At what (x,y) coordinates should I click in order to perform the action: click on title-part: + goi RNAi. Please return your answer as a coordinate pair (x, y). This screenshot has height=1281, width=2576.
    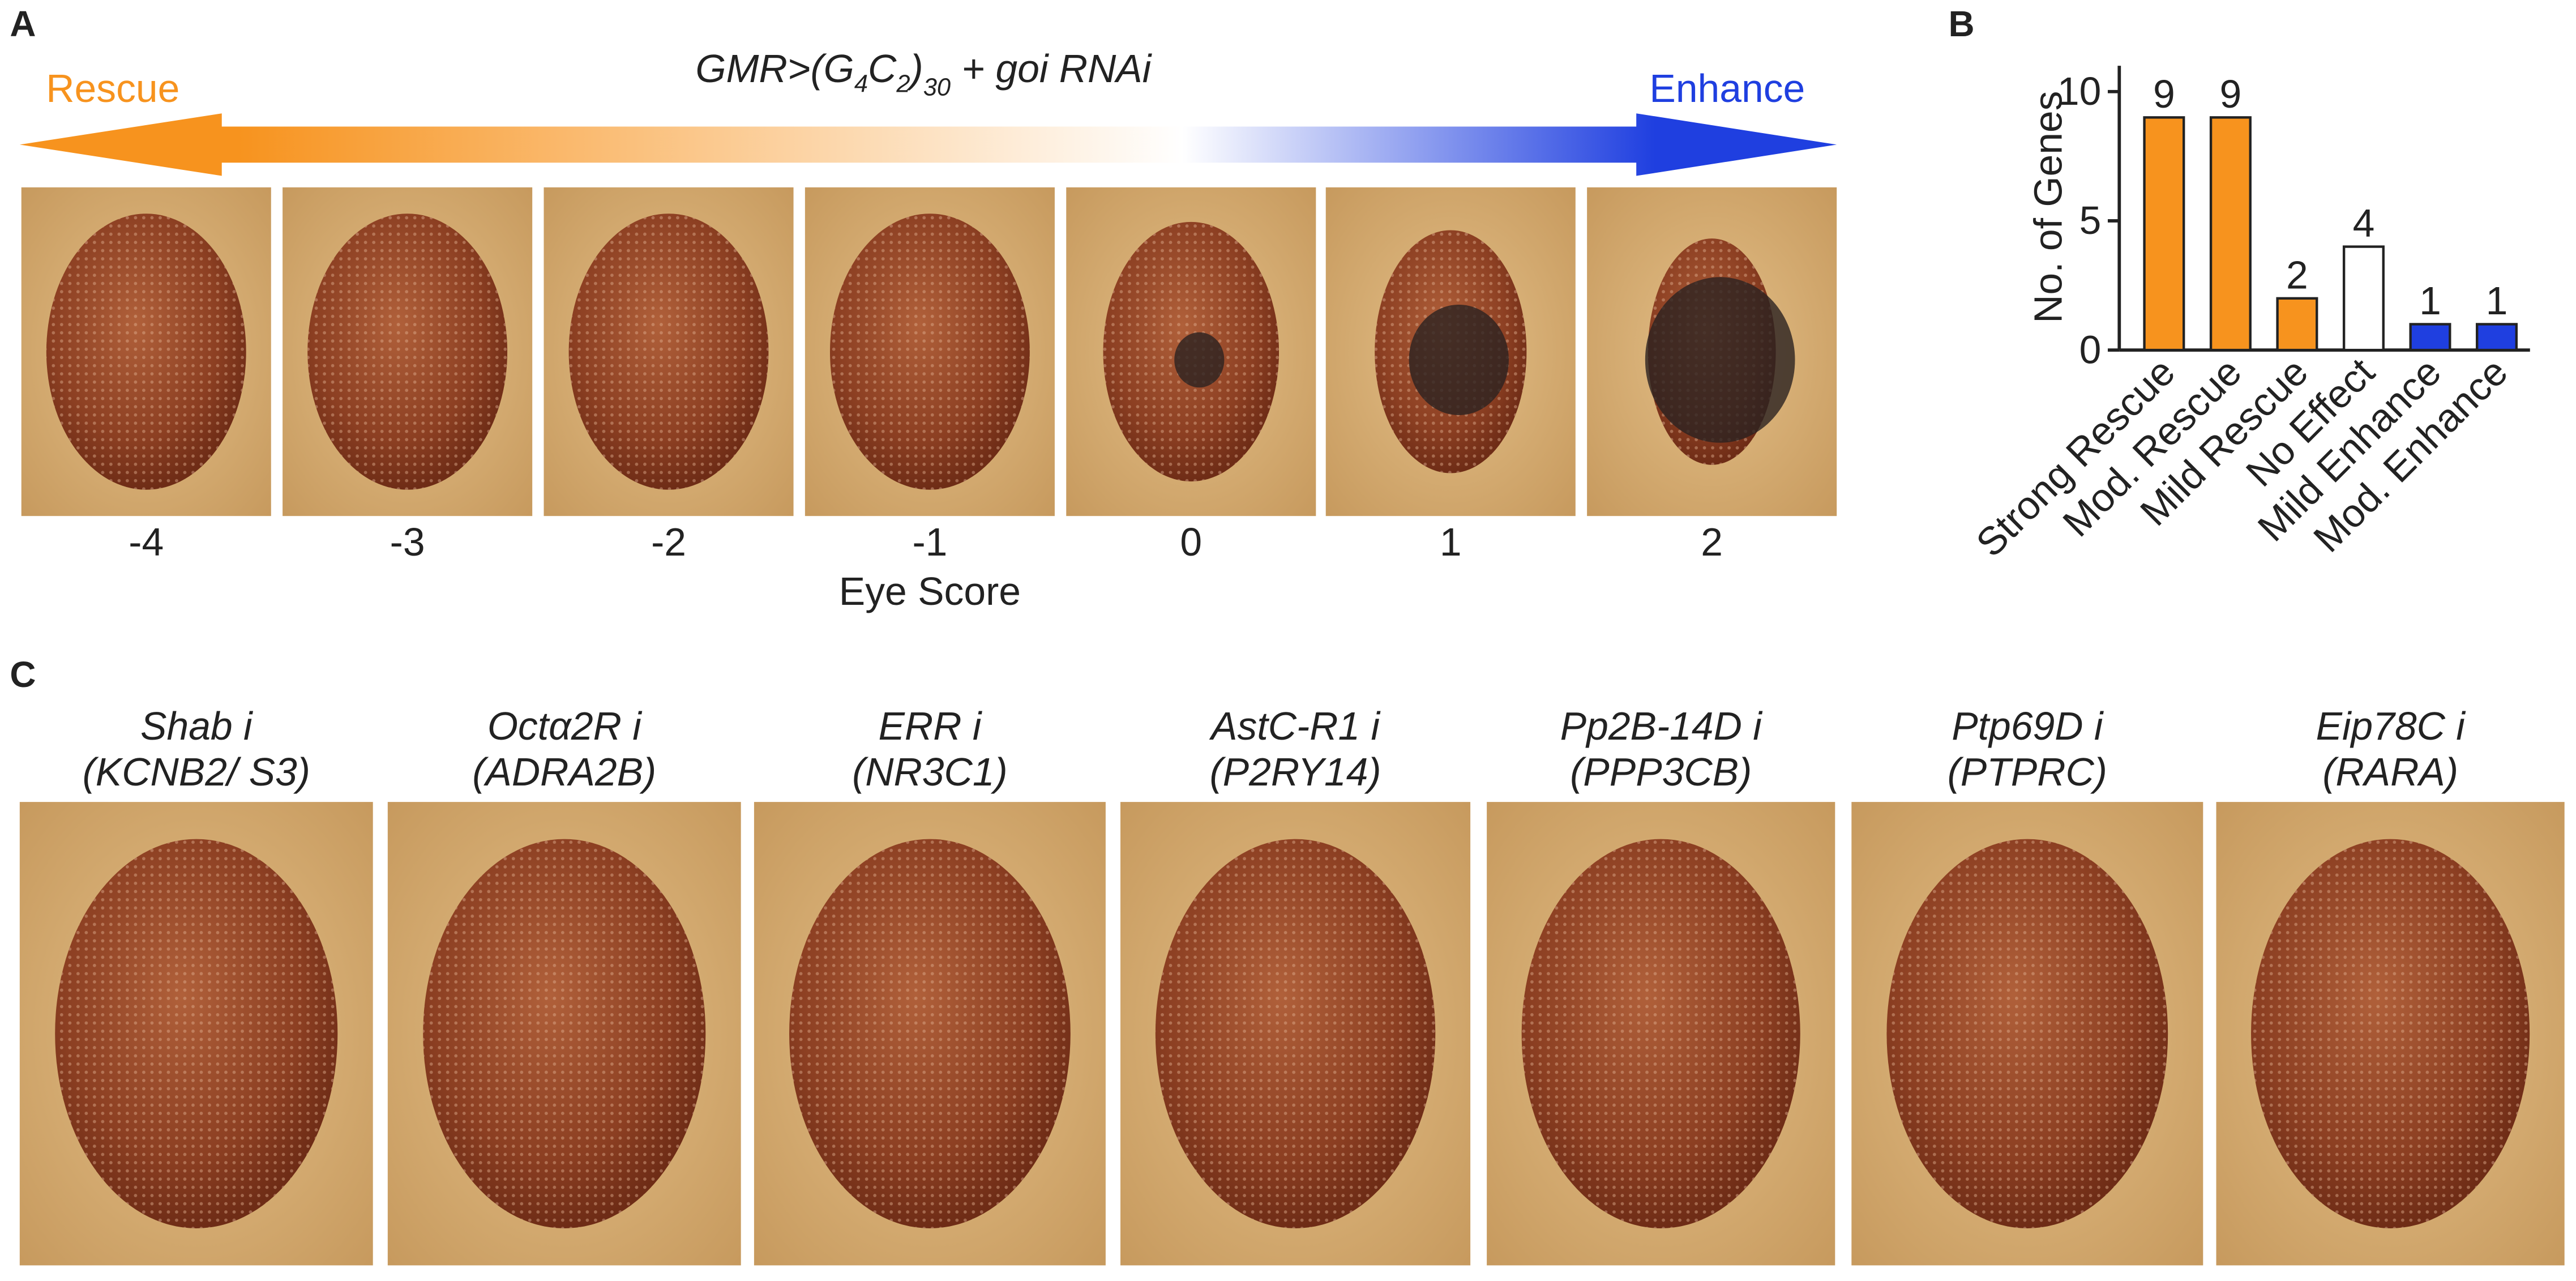
    Looking at the image, I should click on (1052, 68).